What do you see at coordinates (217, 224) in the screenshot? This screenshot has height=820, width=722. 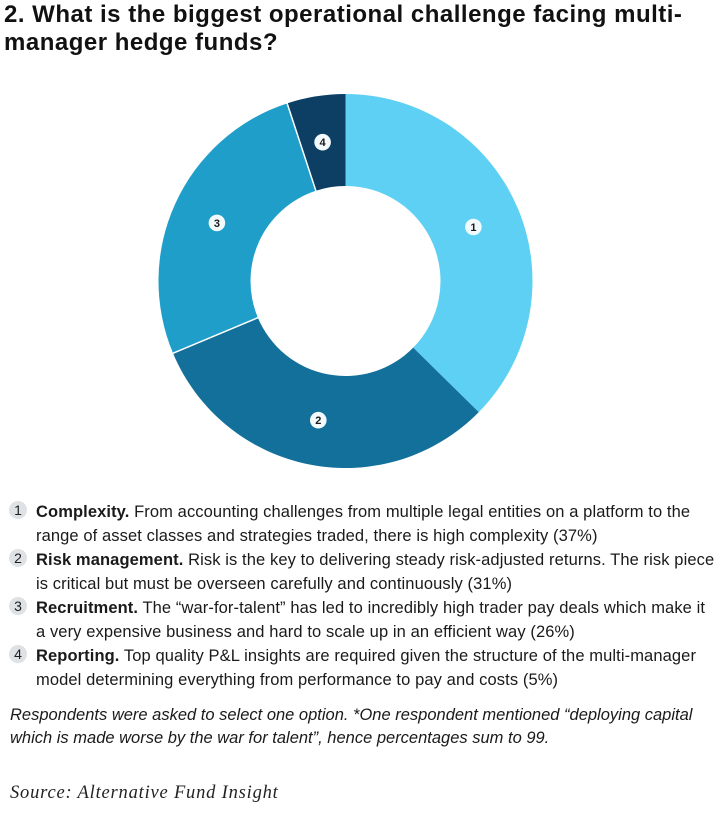 I see `svg-text: 3` at bounding box center [217, 224].